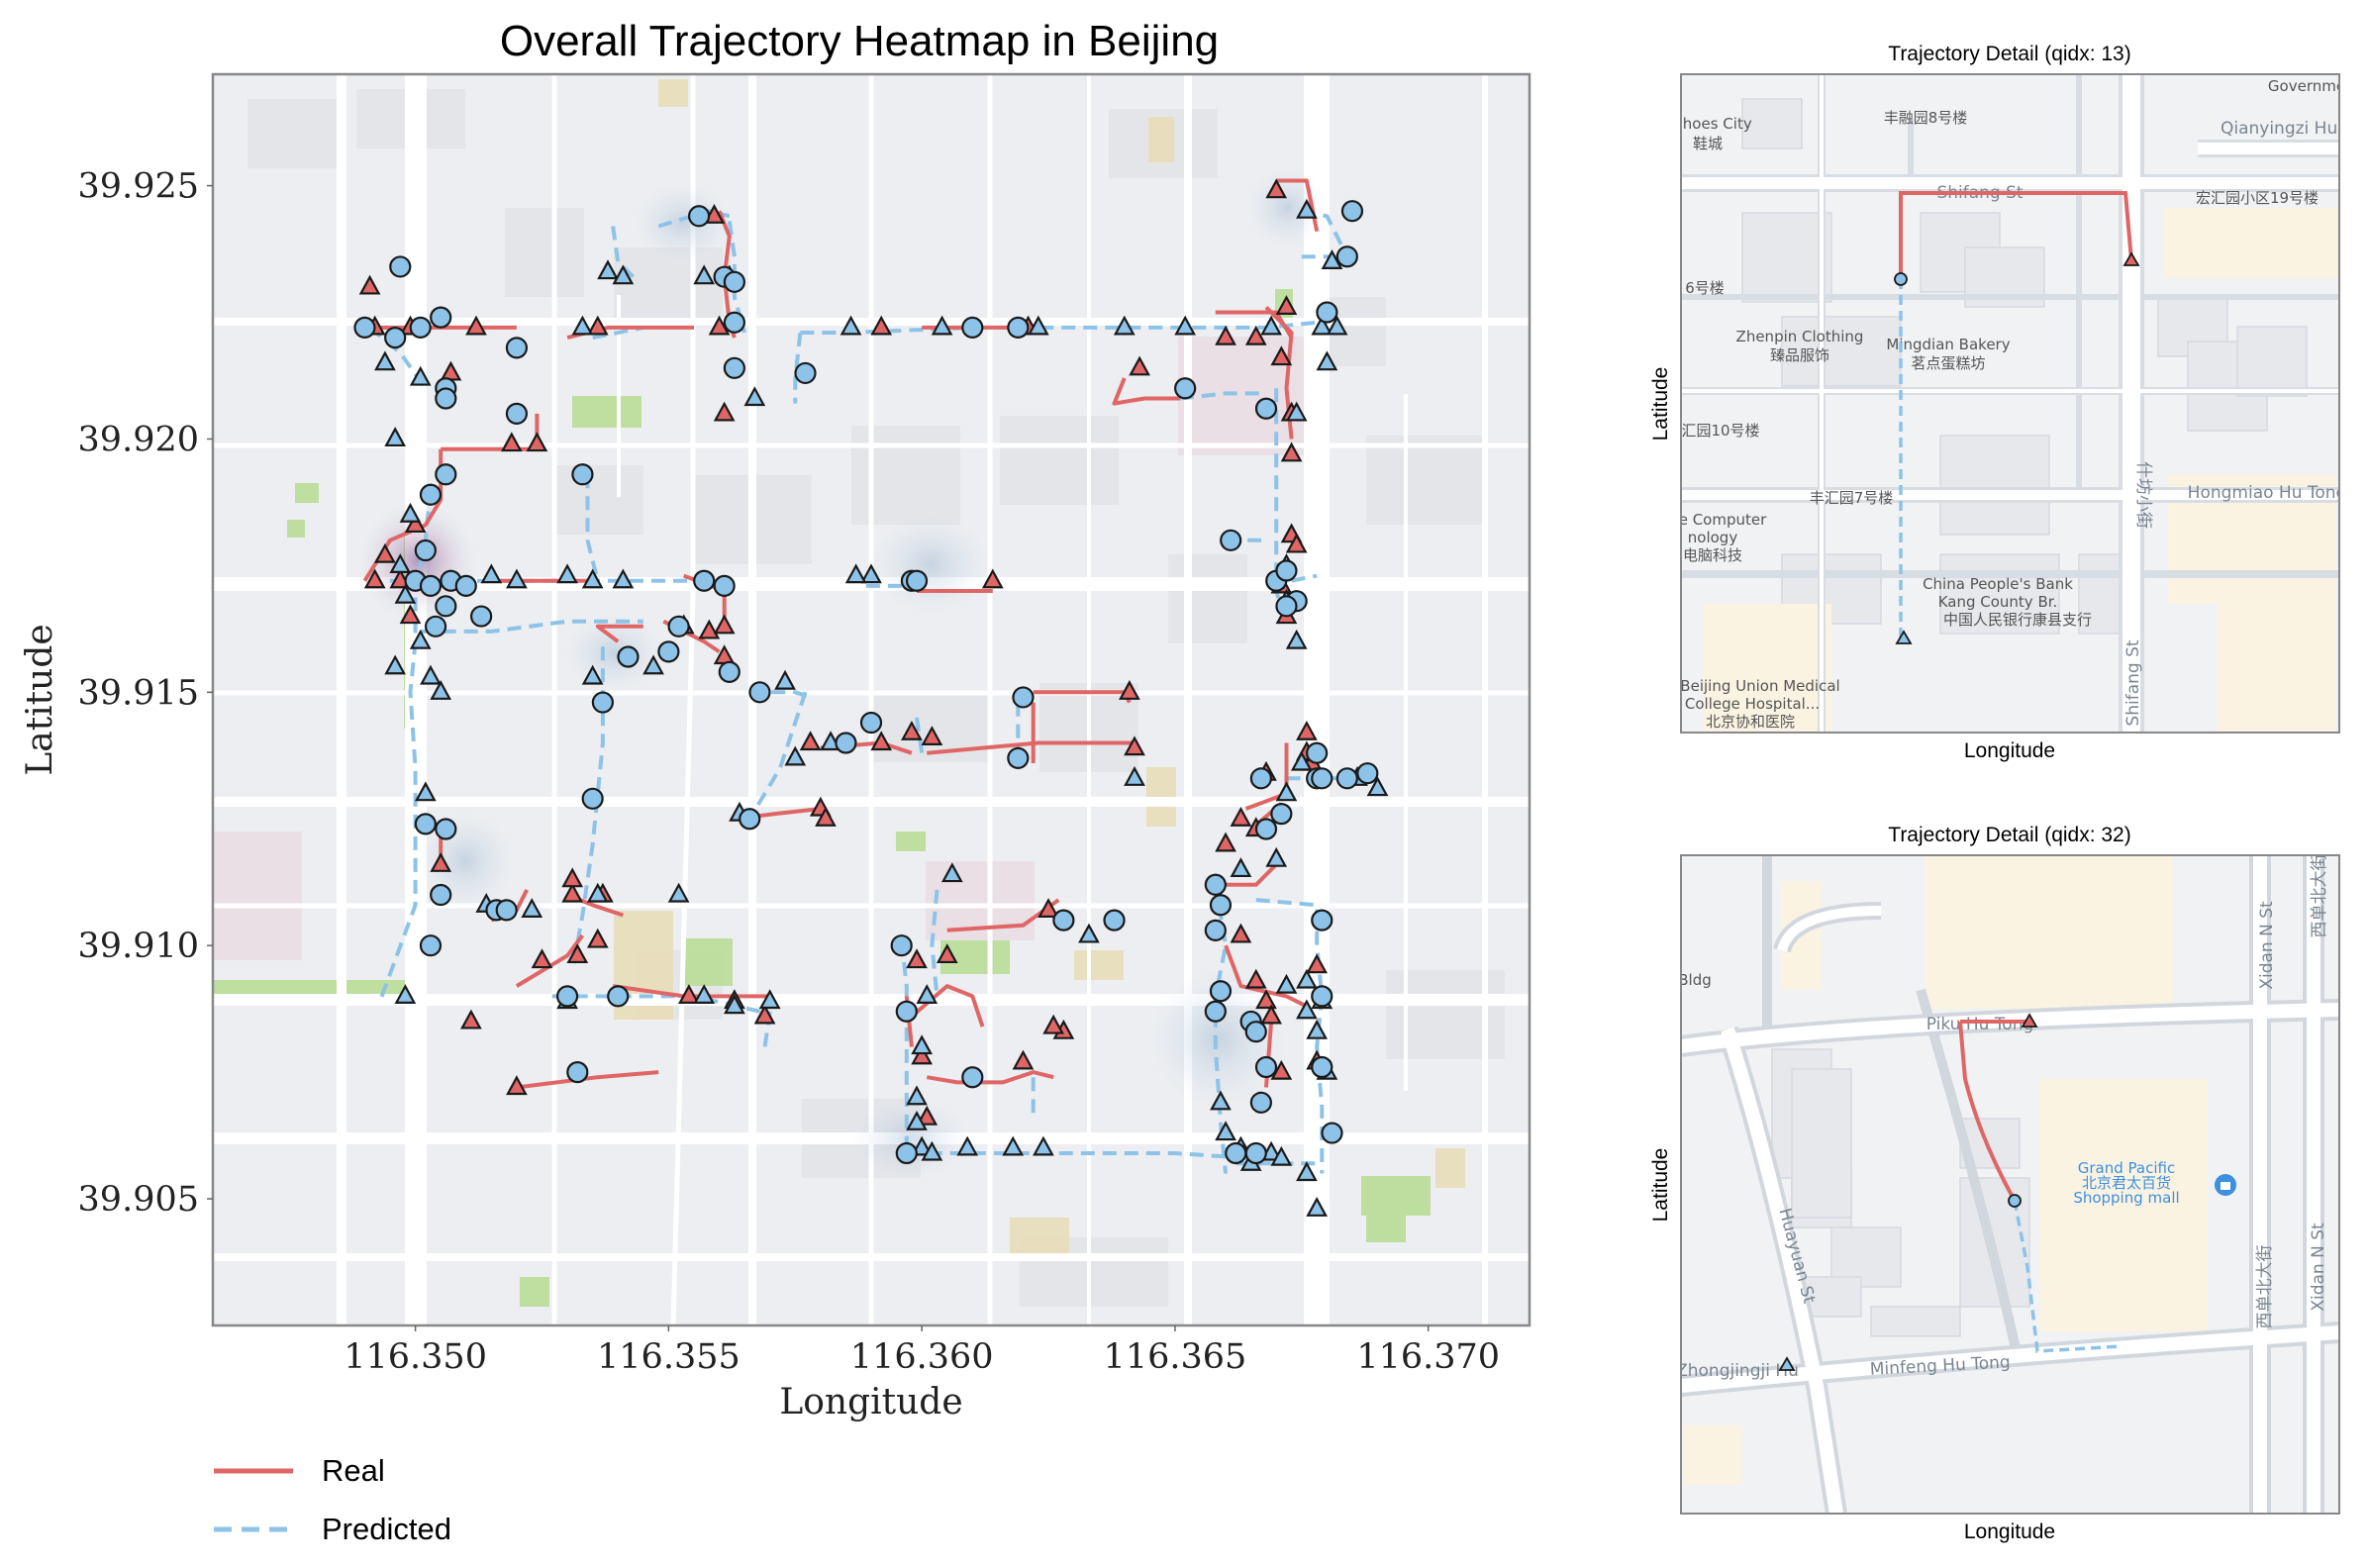 This screenshot has height=1568, width=2370. Describe the element at coordinates (859, 41) in the screenshot. I see `main-chart-title: Overall Trajectory Heatmap in Beijing` at that location.